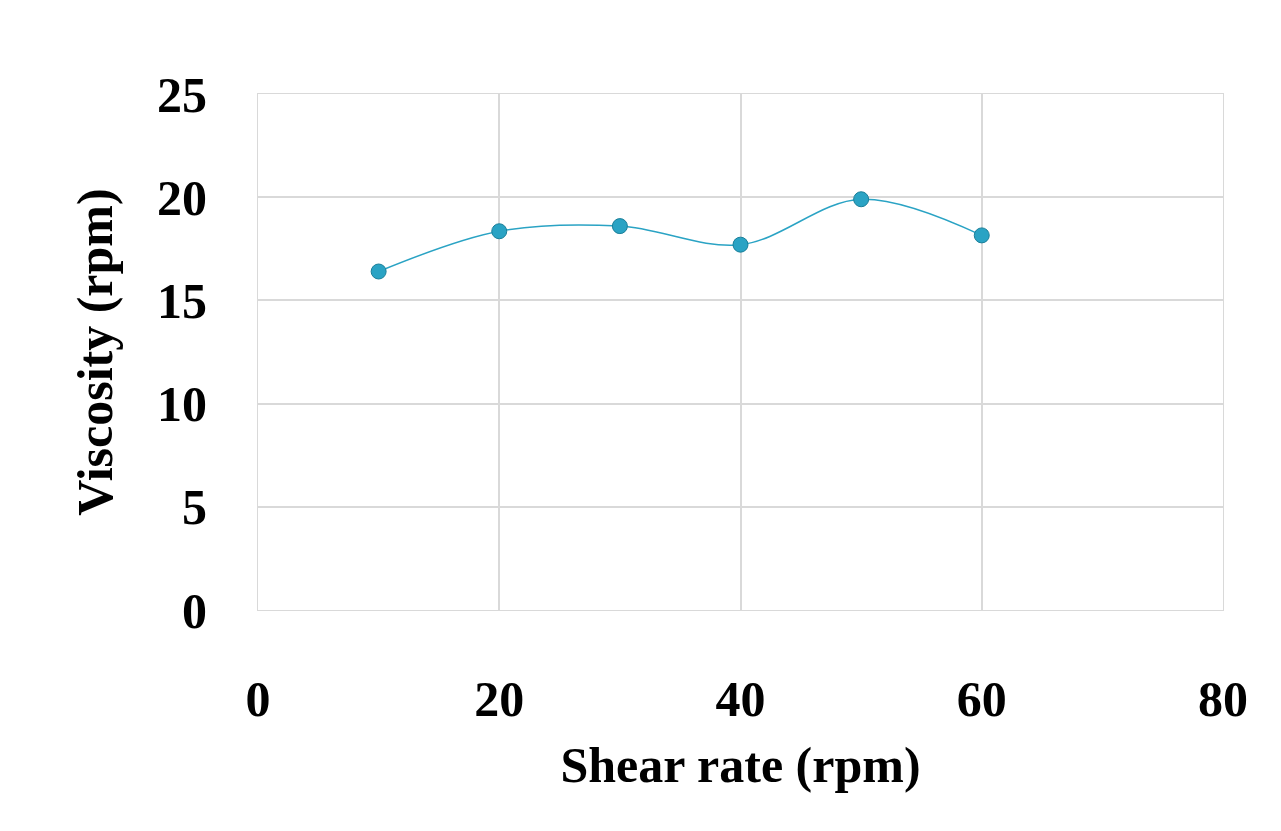 This screenshot has width=1281, height=831. What do you see at coordinates (258, 699) in the screenshot?
I see `x-tick-label: 0` at bounding box center [258, 699].